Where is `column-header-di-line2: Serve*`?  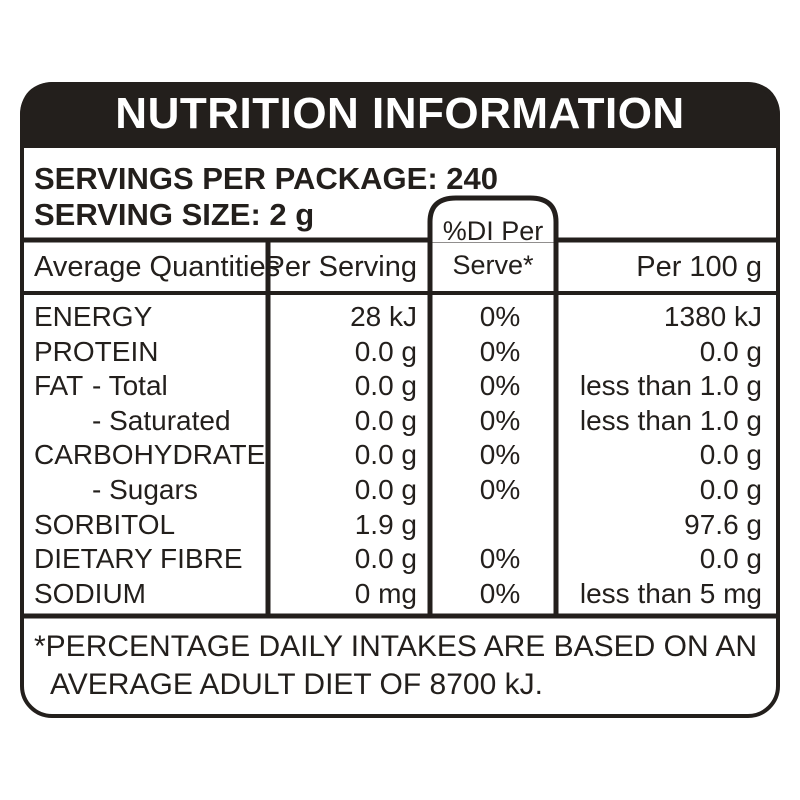 column-header-di-line2: Serve* is located at coordinates (493, 265).